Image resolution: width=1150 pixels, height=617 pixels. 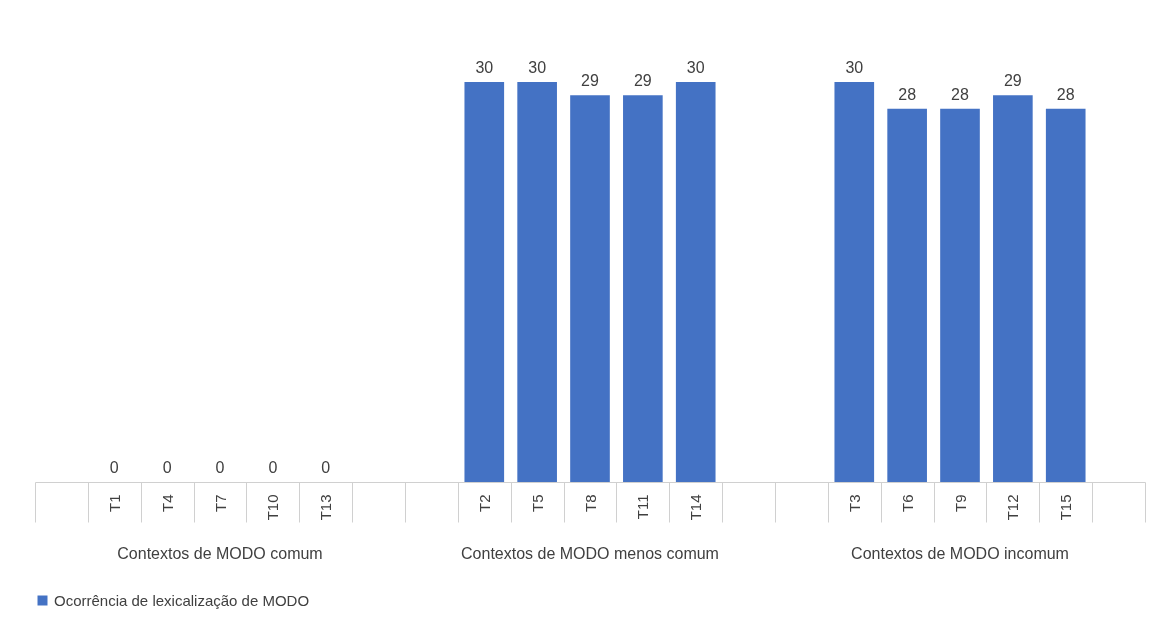 I want to click on x-tick-label: T6, so click(x=907, y=503).